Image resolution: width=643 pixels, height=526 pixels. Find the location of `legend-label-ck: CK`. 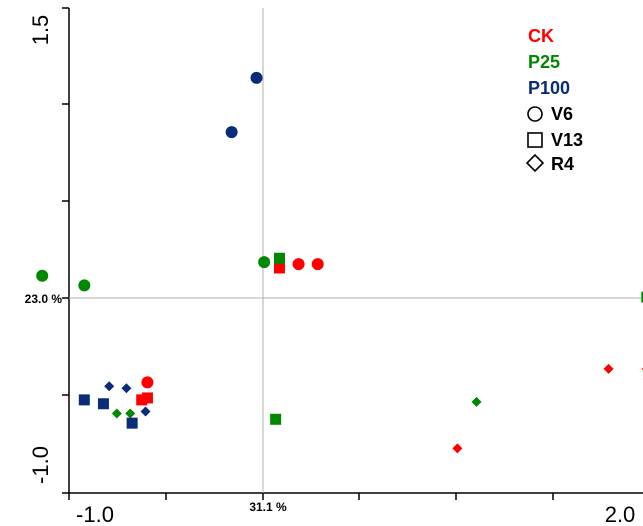

legend-label-ck: CK is located at coordinates (541, 36).